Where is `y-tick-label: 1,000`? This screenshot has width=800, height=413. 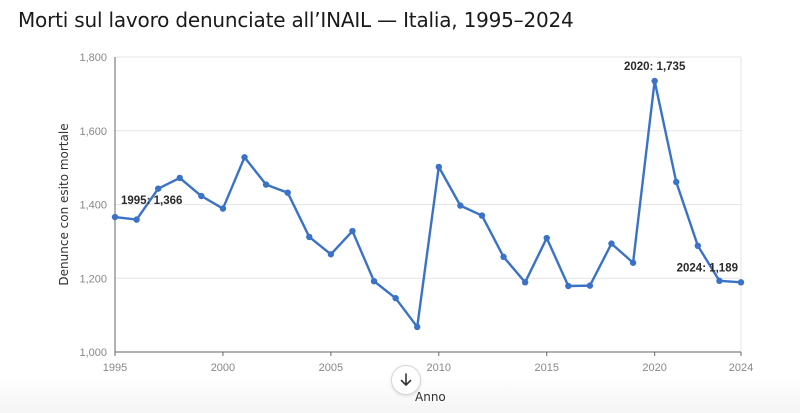 y-tick-label: 1,000 is located at coordinates (93, 353).